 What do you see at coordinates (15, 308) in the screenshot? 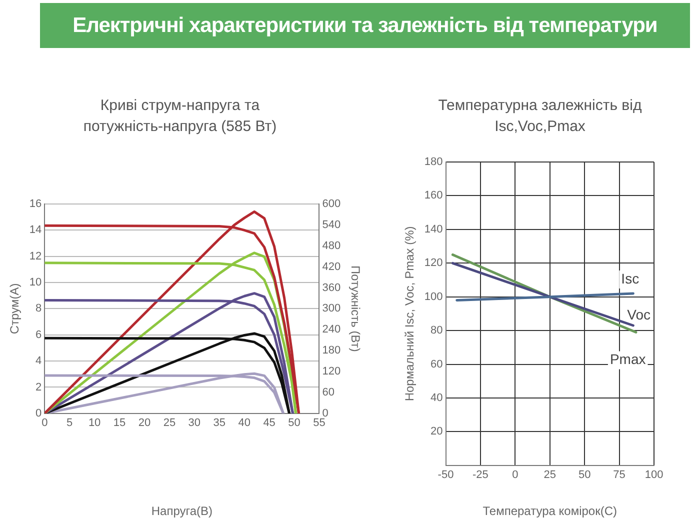
I see `y-axis-title: Струм(А)` at bounding box center [15, 308].